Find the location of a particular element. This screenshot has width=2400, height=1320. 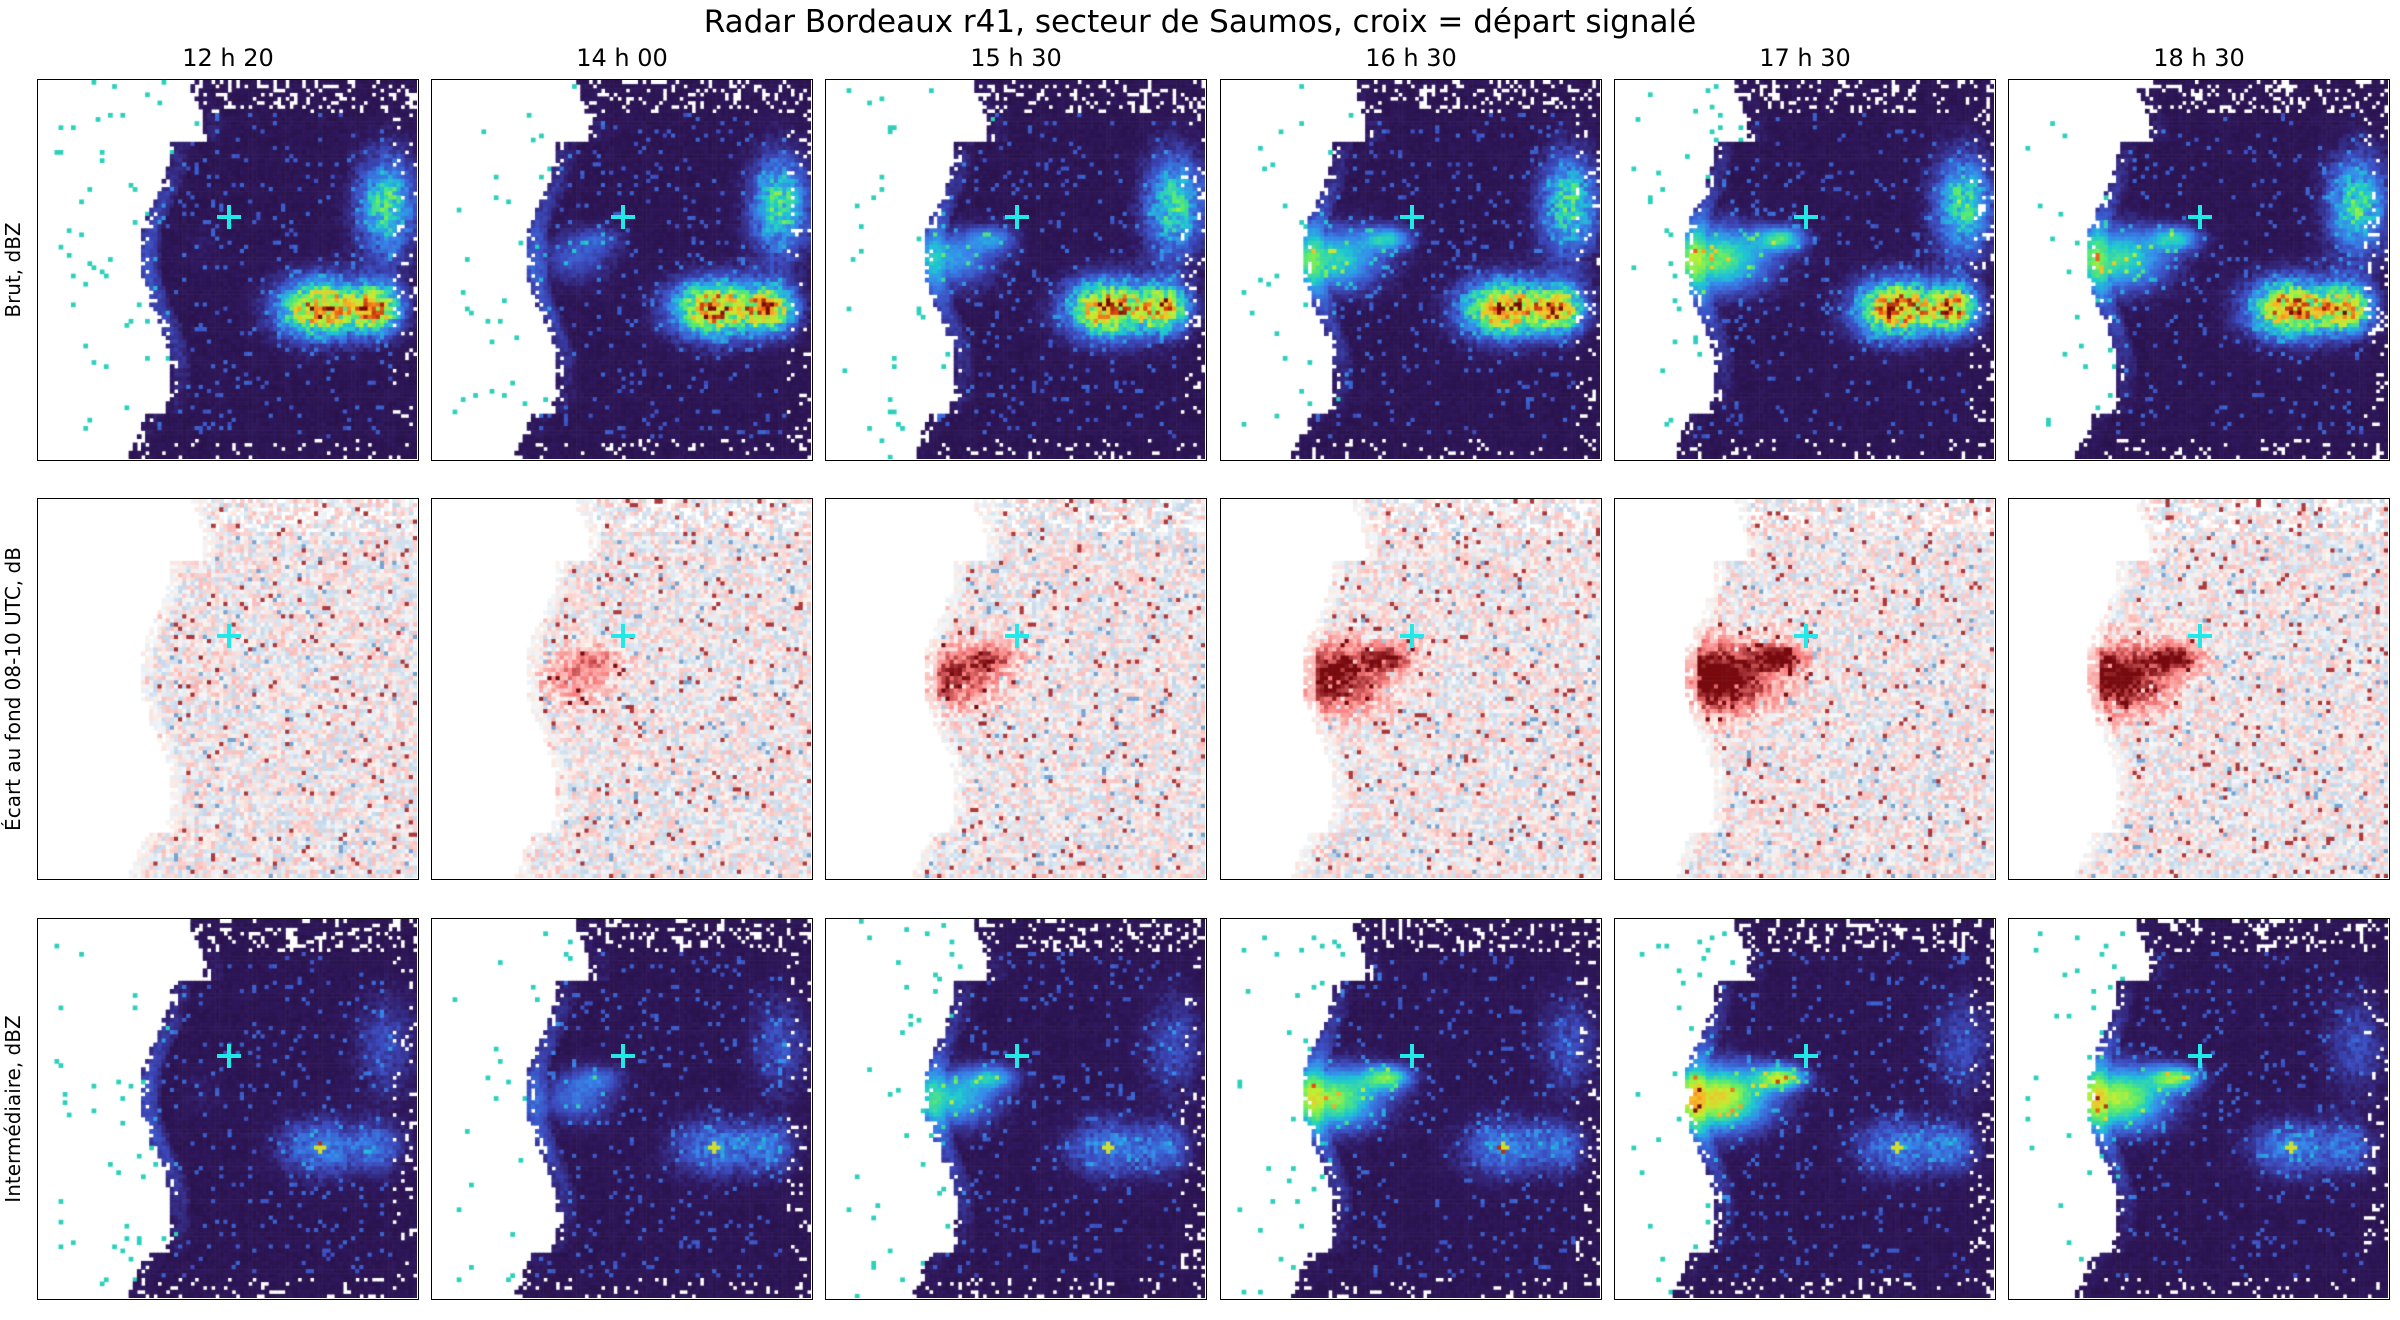

row-label: Écart au fond 08-10 UTC, dB is located at coordinates (13, 689).